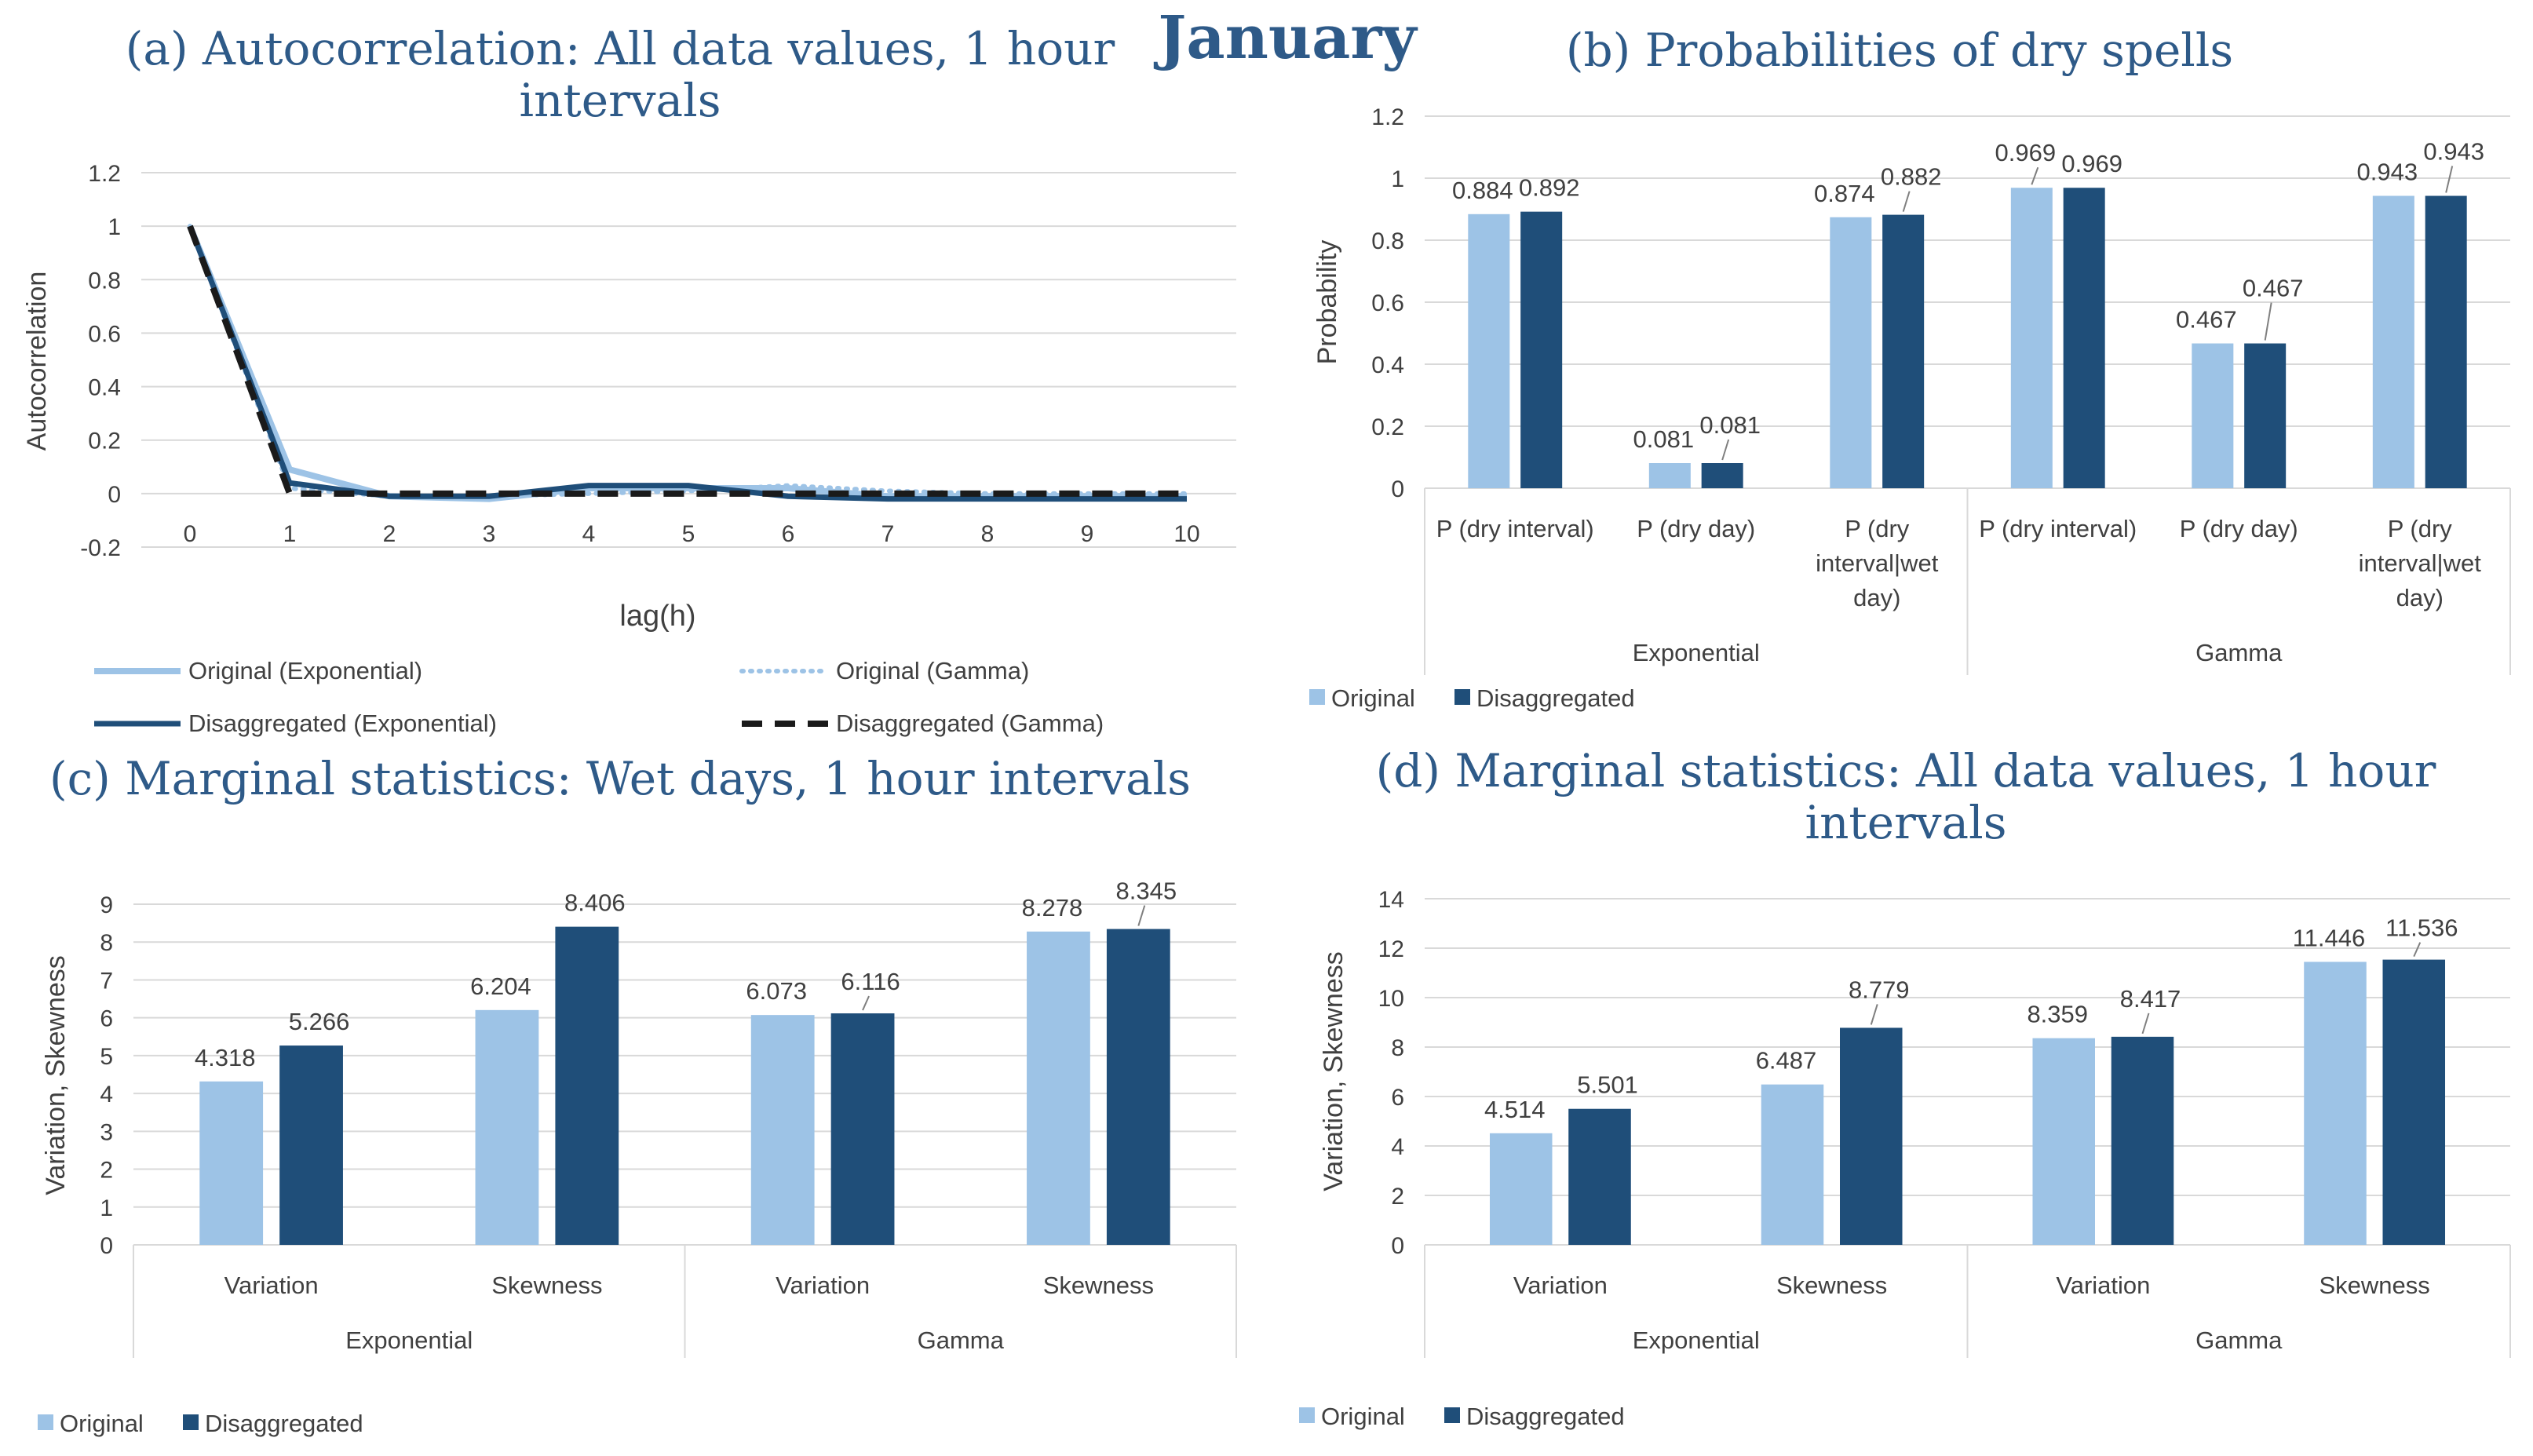  Describe the element at coordinates (106, 1057) in the screenshot. I see `y-tick-label: 5` at that location.